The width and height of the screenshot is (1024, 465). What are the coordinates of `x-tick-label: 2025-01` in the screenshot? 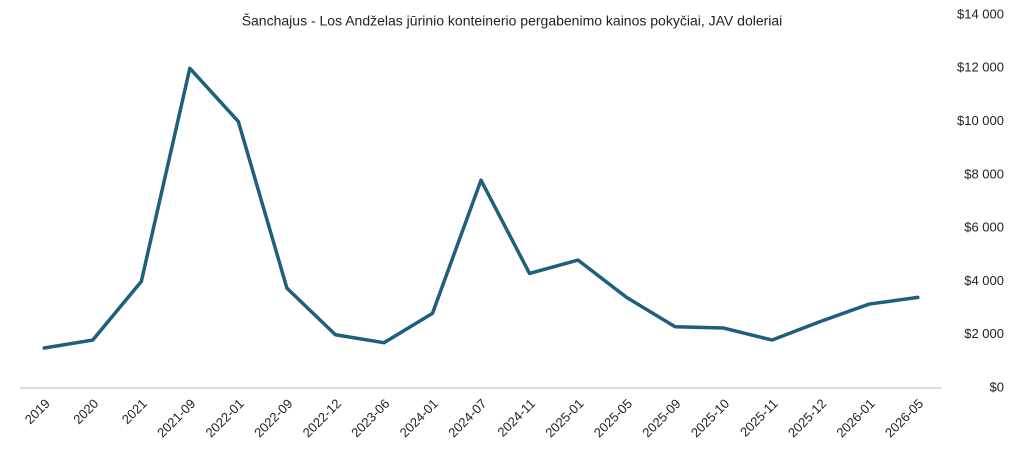 It's located at (564, 418).